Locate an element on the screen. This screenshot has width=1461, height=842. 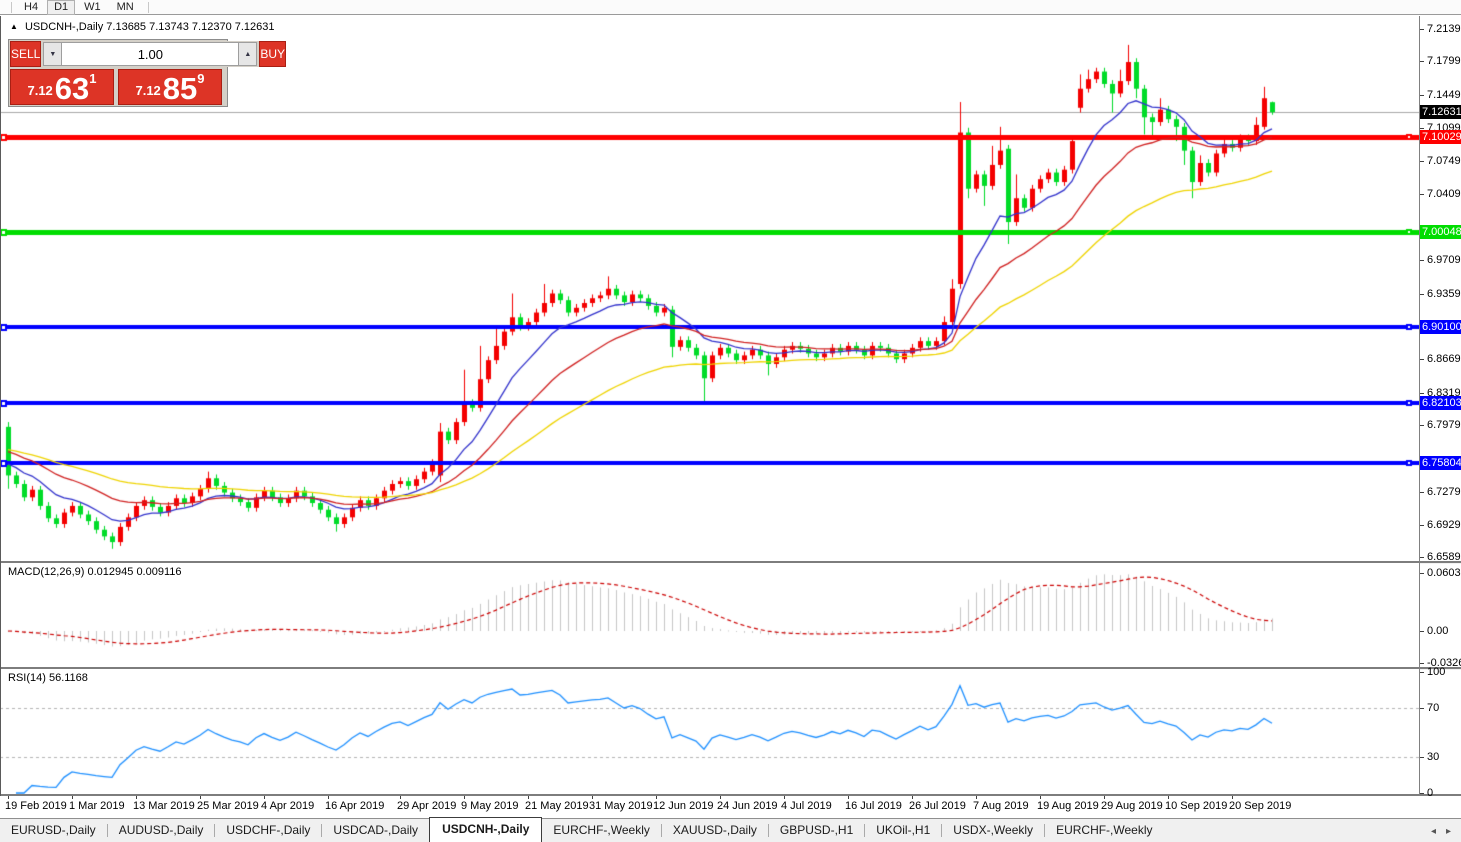
one-click-trading-panel: SELL ▼ ▲ BUY 7.12 63 1 7.12 85 9 is located at coordinates (147, 73).